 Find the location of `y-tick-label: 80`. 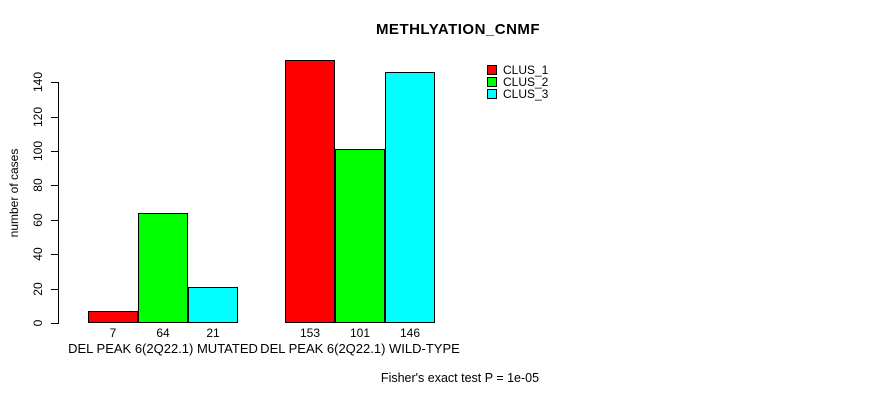

y-tick-label: 80 is located at coordinates (38, 185).